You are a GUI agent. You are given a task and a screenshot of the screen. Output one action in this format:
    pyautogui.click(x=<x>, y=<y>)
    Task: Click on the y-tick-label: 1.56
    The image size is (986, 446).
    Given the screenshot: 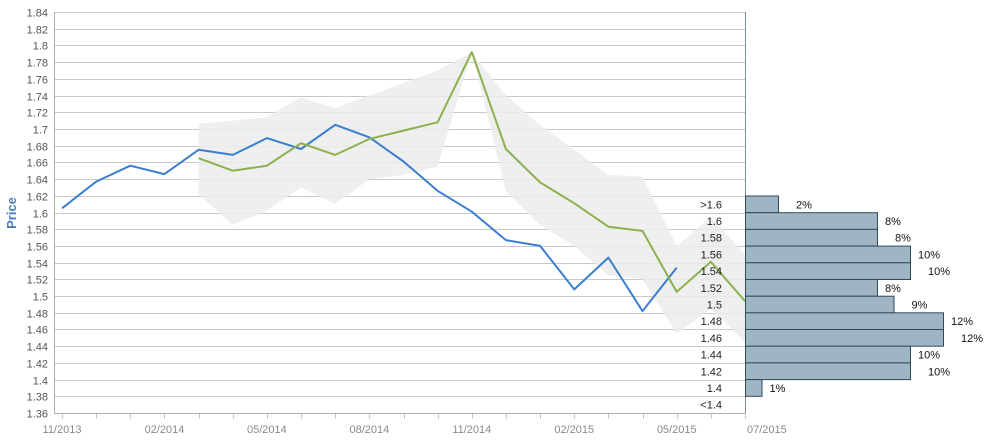 What is the action you would take?
    pyautogui.click(x=37, y=248)
    